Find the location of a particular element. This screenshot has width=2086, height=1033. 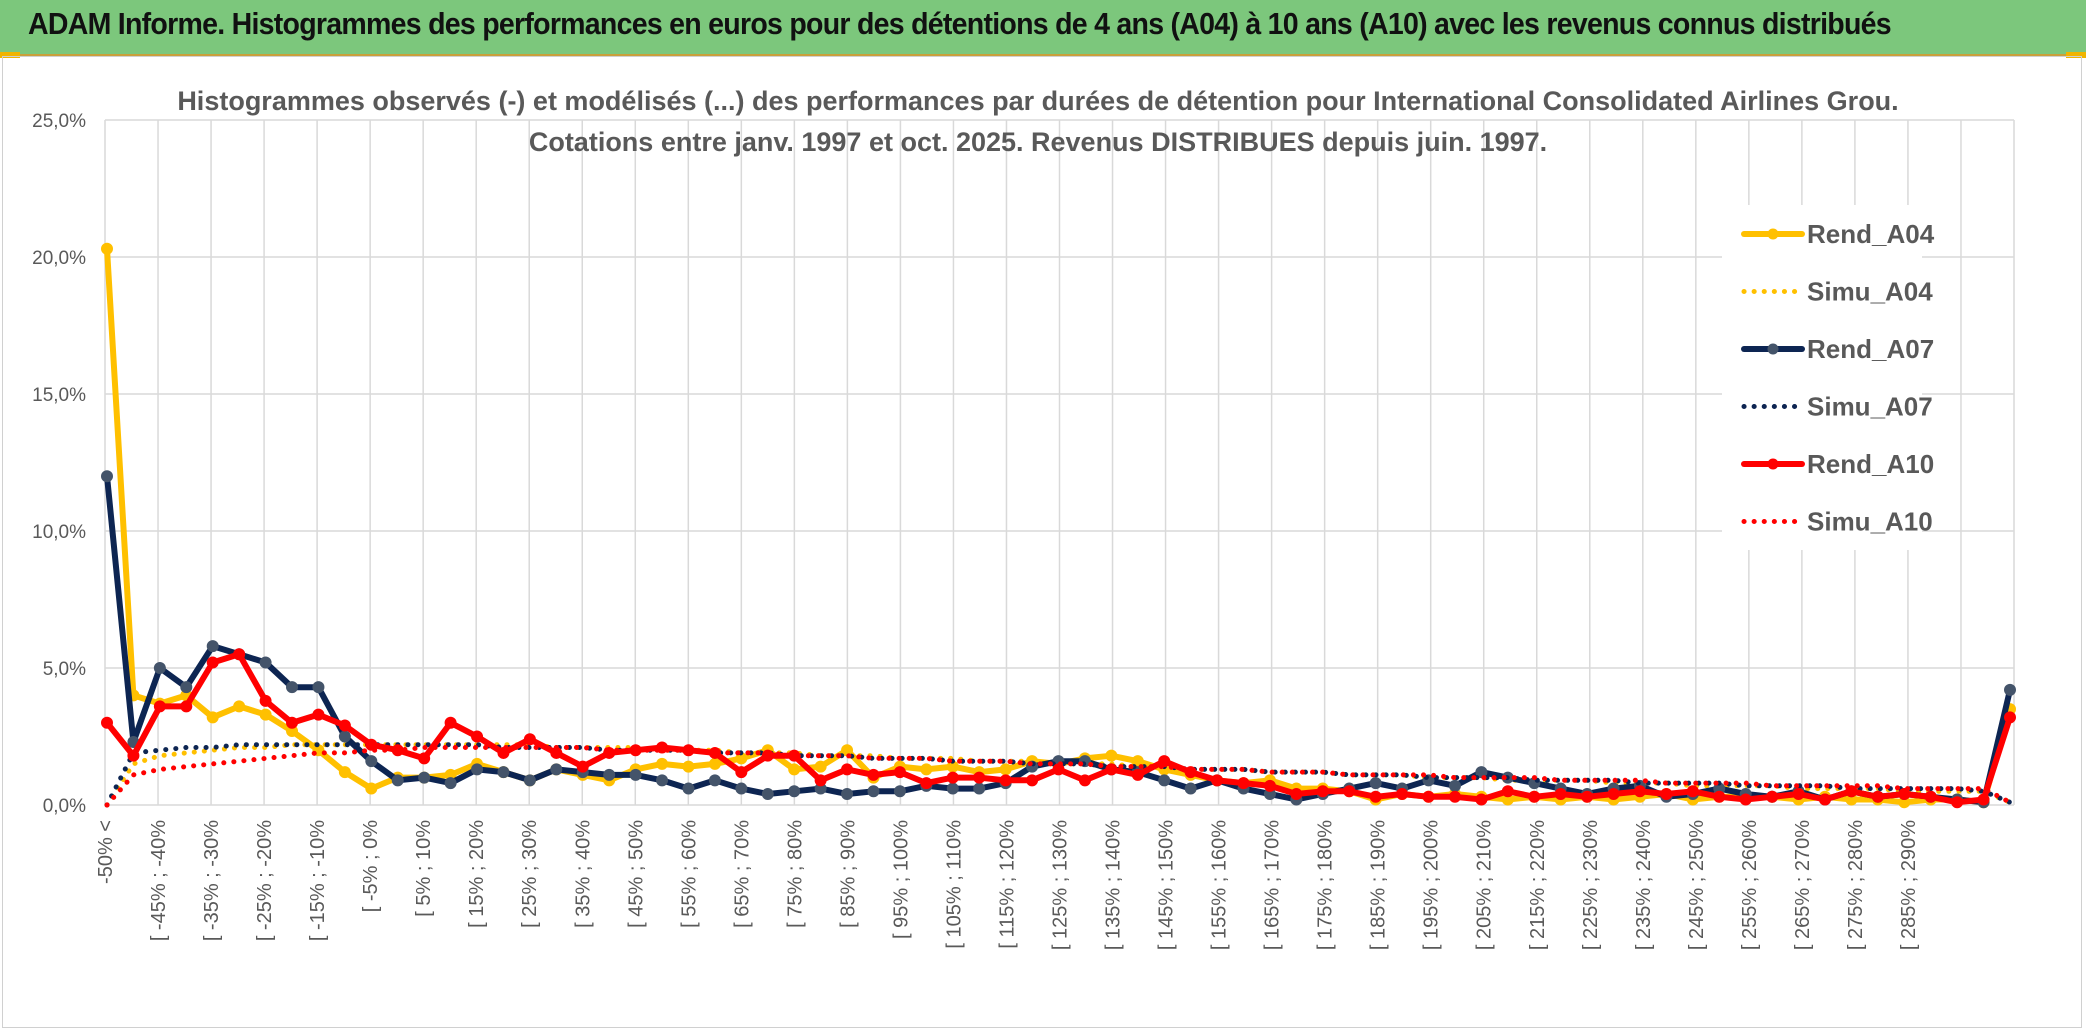

x-tick-label: [ 285% ; 290% is located at coordinates (1909, 885).